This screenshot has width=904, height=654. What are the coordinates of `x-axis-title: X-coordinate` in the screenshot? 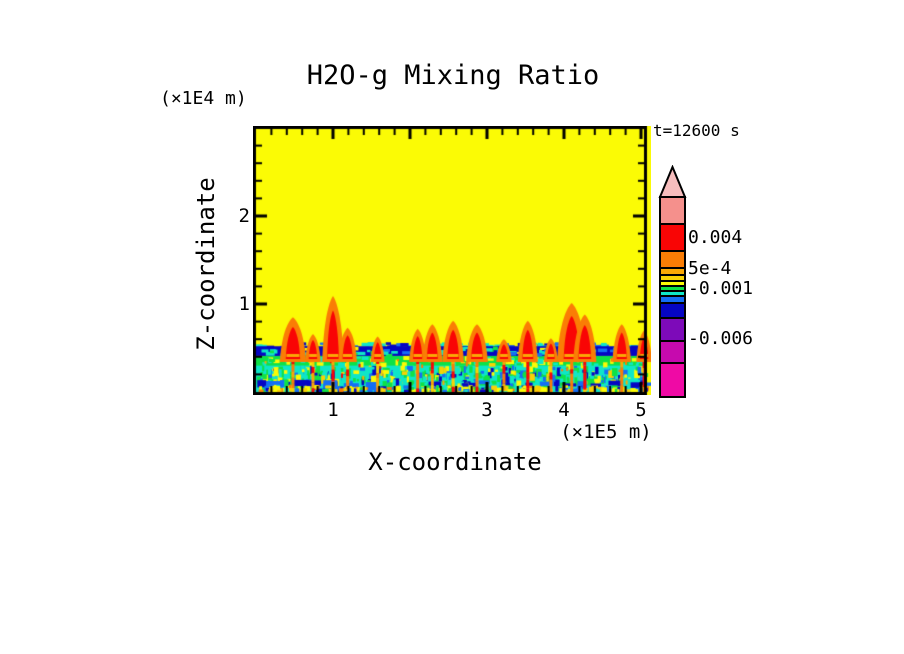 It's located at (455, 462).